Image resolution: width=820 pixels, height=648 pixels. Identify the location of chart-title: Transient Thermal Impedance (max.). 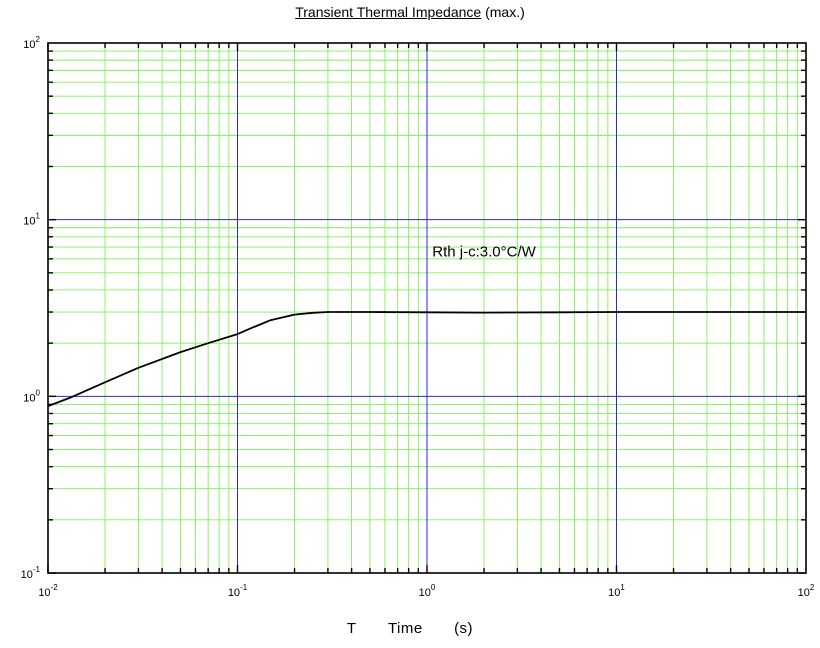
(410, 12).